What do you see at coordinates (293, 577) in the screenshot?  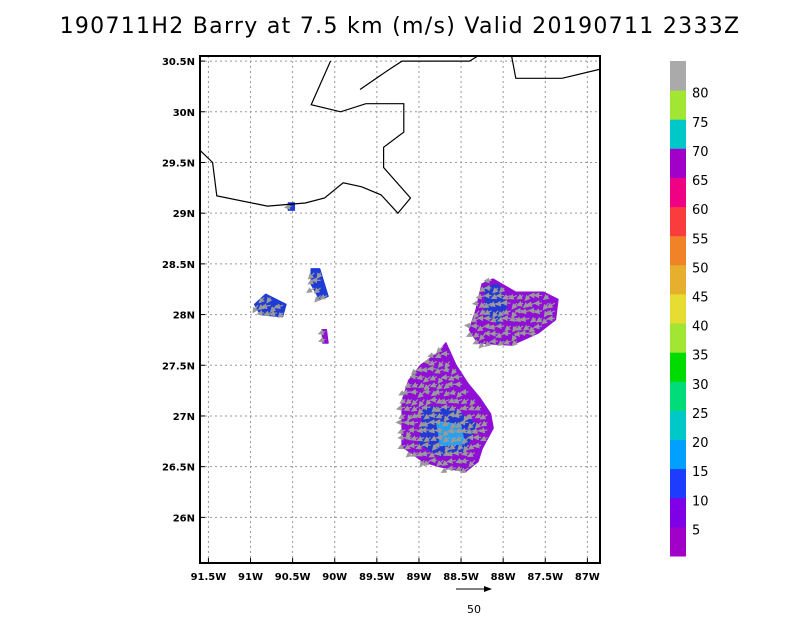 I see `x-tick-label: 90.5W` at bounding box center [293, 577].